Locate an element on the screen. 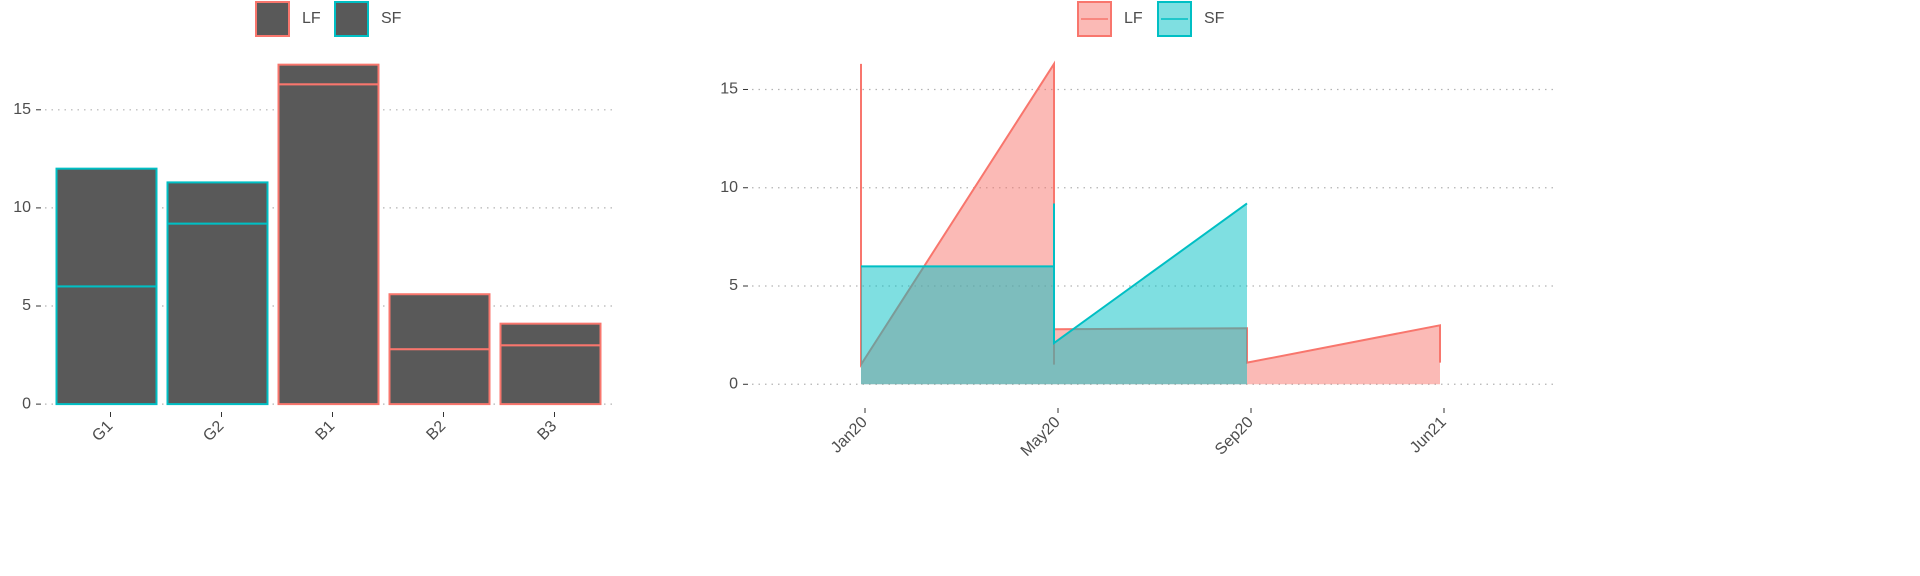  x-tick-label: B1 is located at coordinates (325, 431).